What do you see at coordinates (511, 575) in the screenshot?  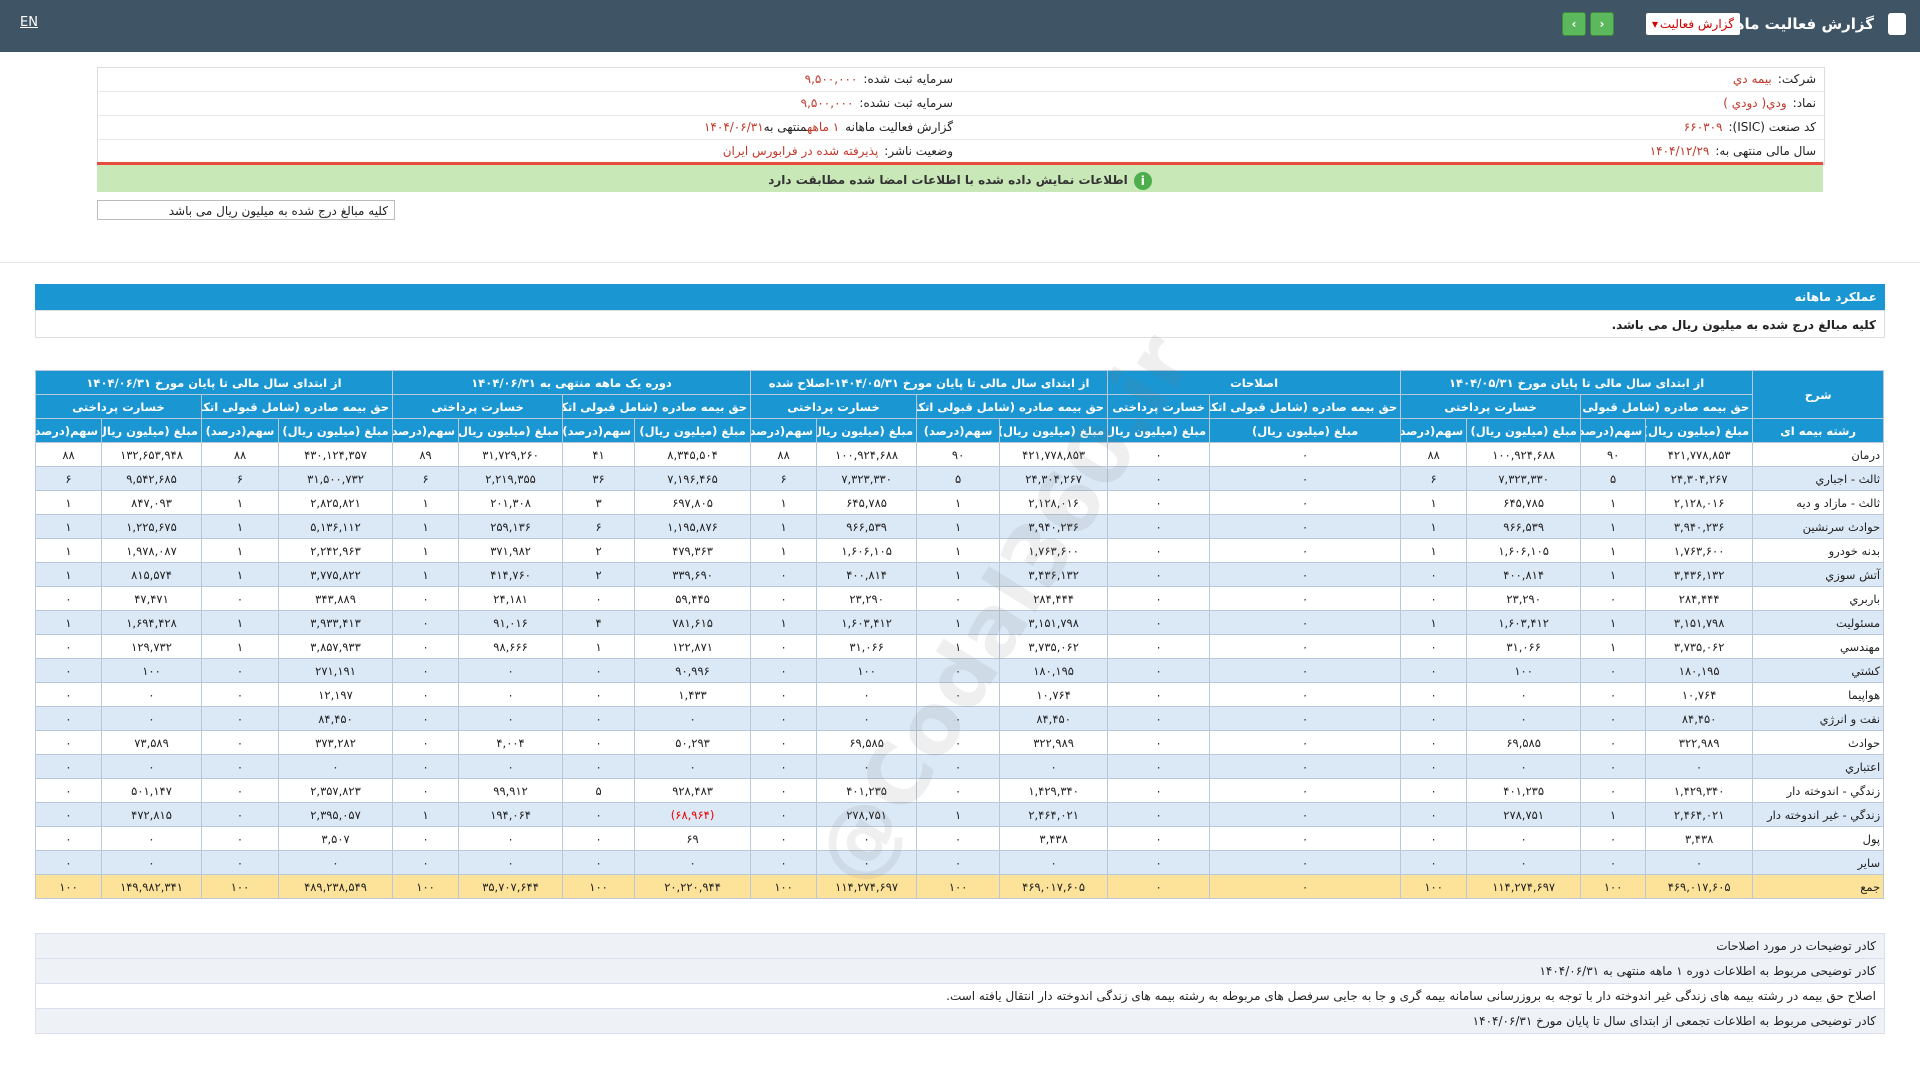 I see `cell: ۴۱۴,۷۶۰` at bounding box center [511, 575].